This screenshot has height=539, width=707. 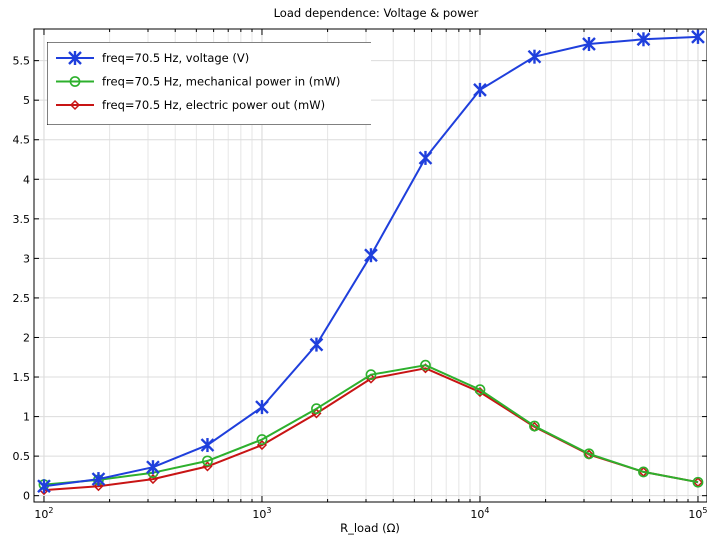 What do you see at coordinates (22, 456) in the screenshot?
I see `y-tick-label: 0.5` at bounding box center [22, 456].